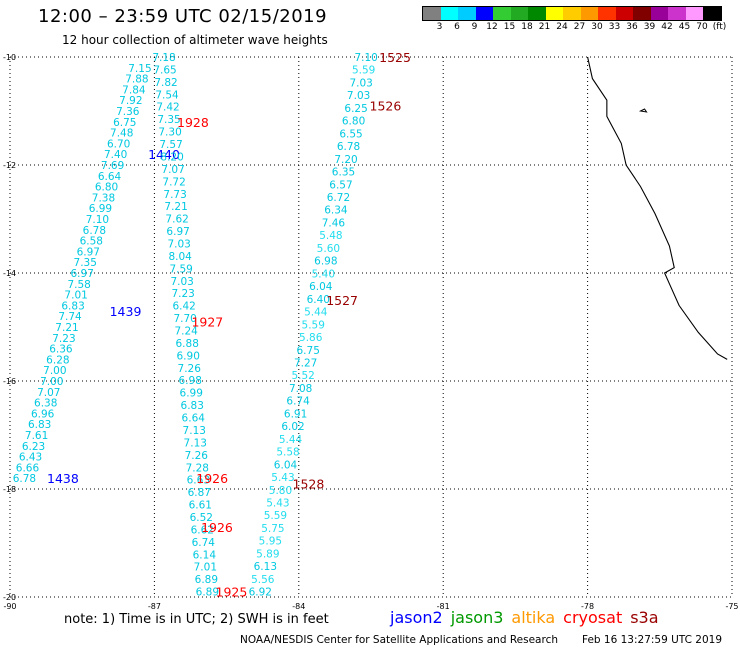 This screenshot has width=740, height=650. I want to click on pass-time-label: 1440, so click(164, 154).